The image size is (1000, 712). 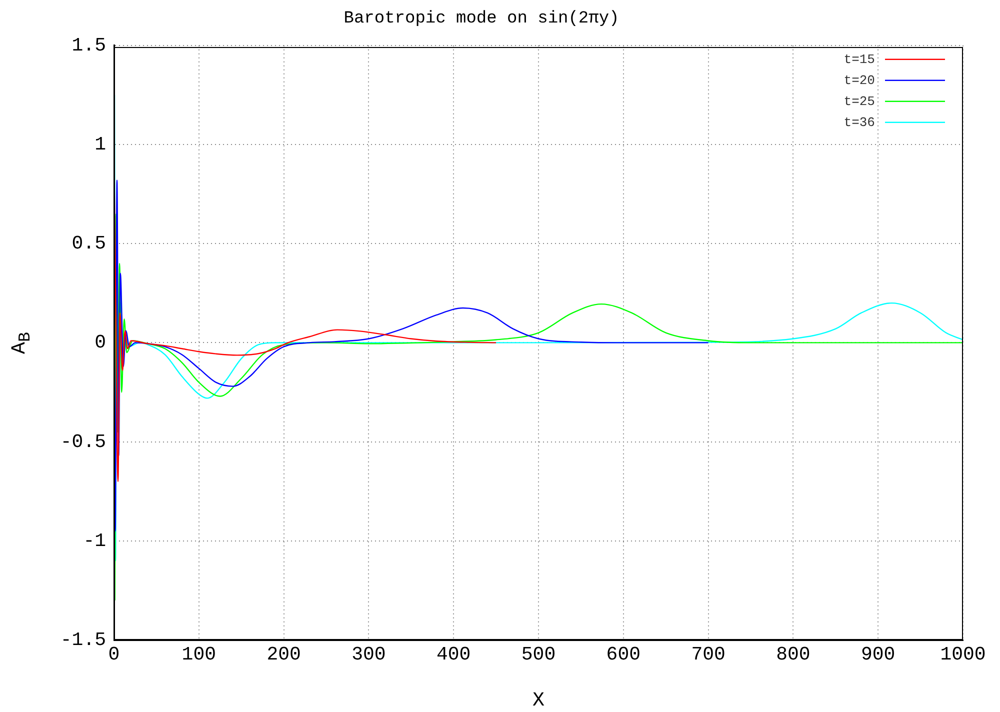 What do you see at coordinates (963, 654) in the screenshot?
I see `x-tick-label: 1000` at bounding box center [963, 654].